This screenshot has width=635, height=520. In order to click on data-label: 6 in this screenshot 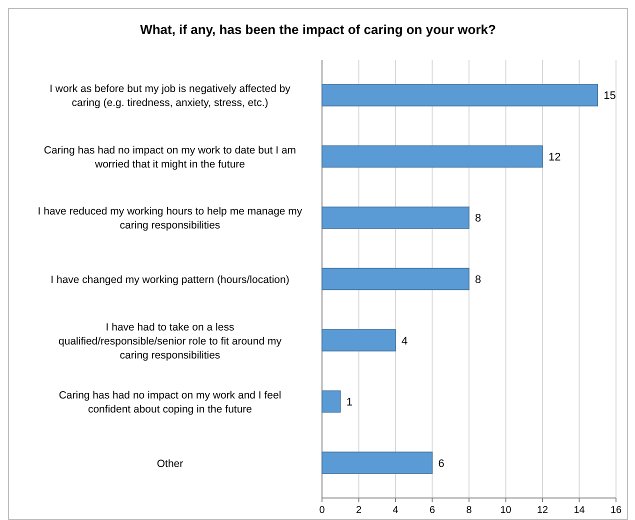, I will do `click(441, 464)`.